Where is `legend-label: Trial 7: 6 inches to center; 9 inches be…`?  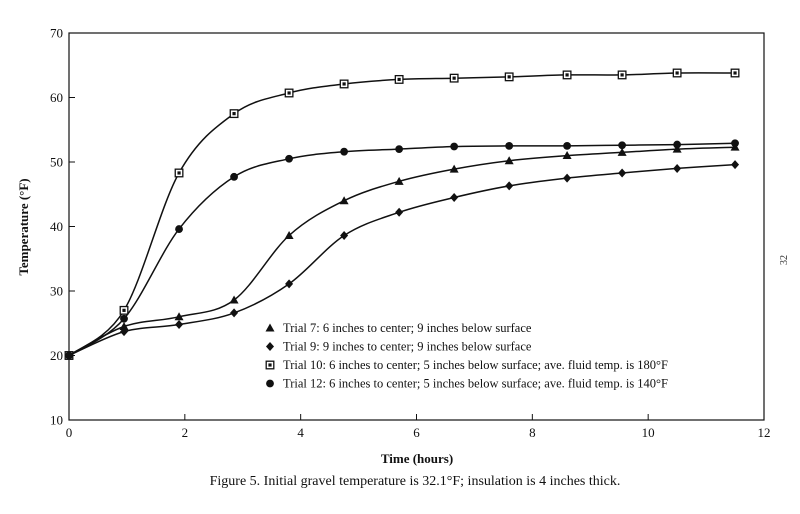
legend-label: Trial 7: 6 inches to center; 9 inches be… is located at coordinates (407, 328).